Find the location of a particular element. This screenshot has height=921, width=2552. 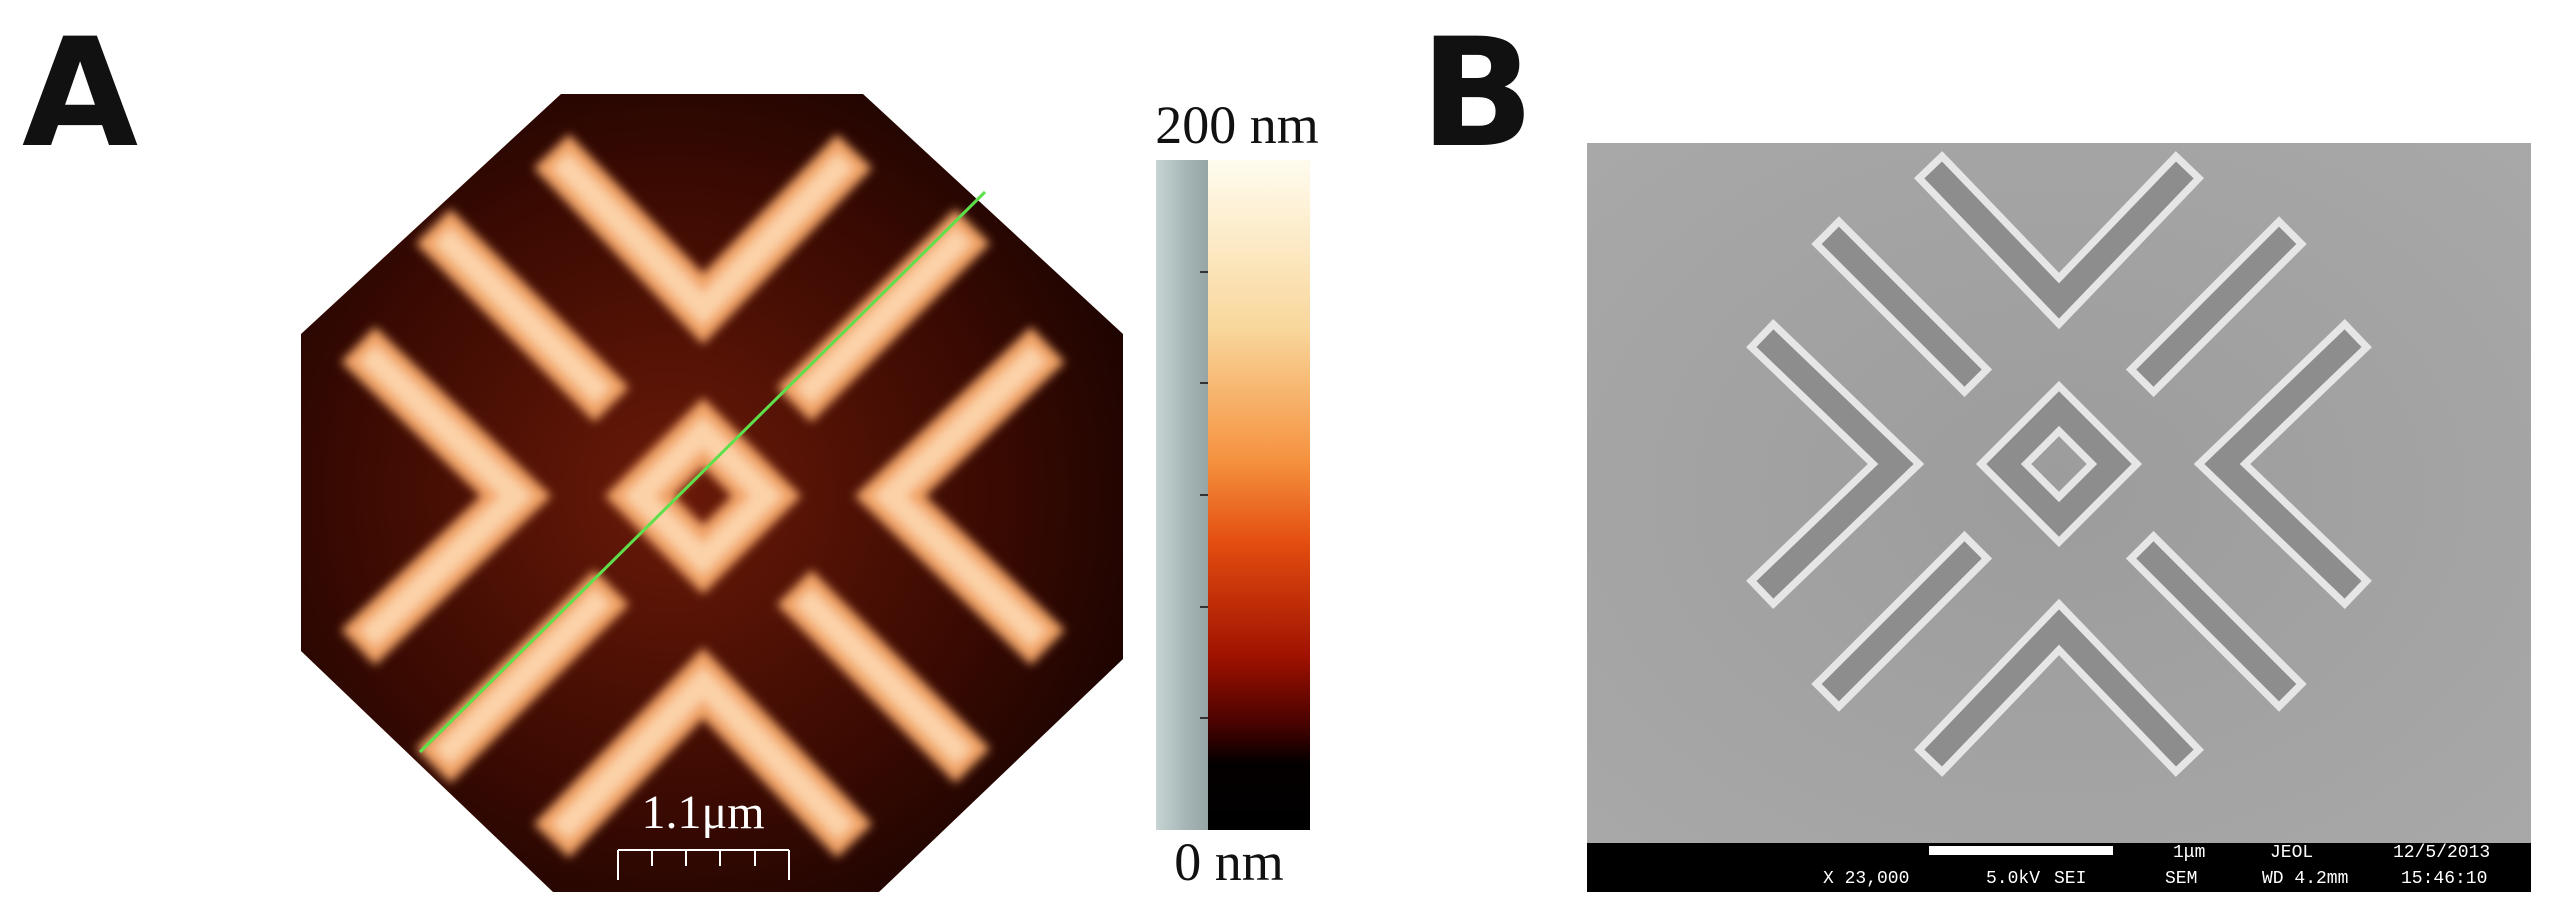

colorbar-max: 200 nm is located at coordinates (1237, 125).